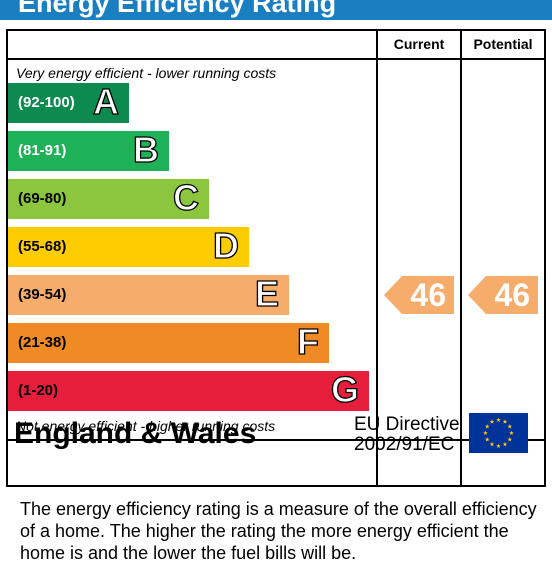 The width and height of the screenshot is (552, 564). What do you see at coordinates (188, 390) in the screenshot?
I see `rating-band-g: (1-20) G` at bounding box center [188, 390].